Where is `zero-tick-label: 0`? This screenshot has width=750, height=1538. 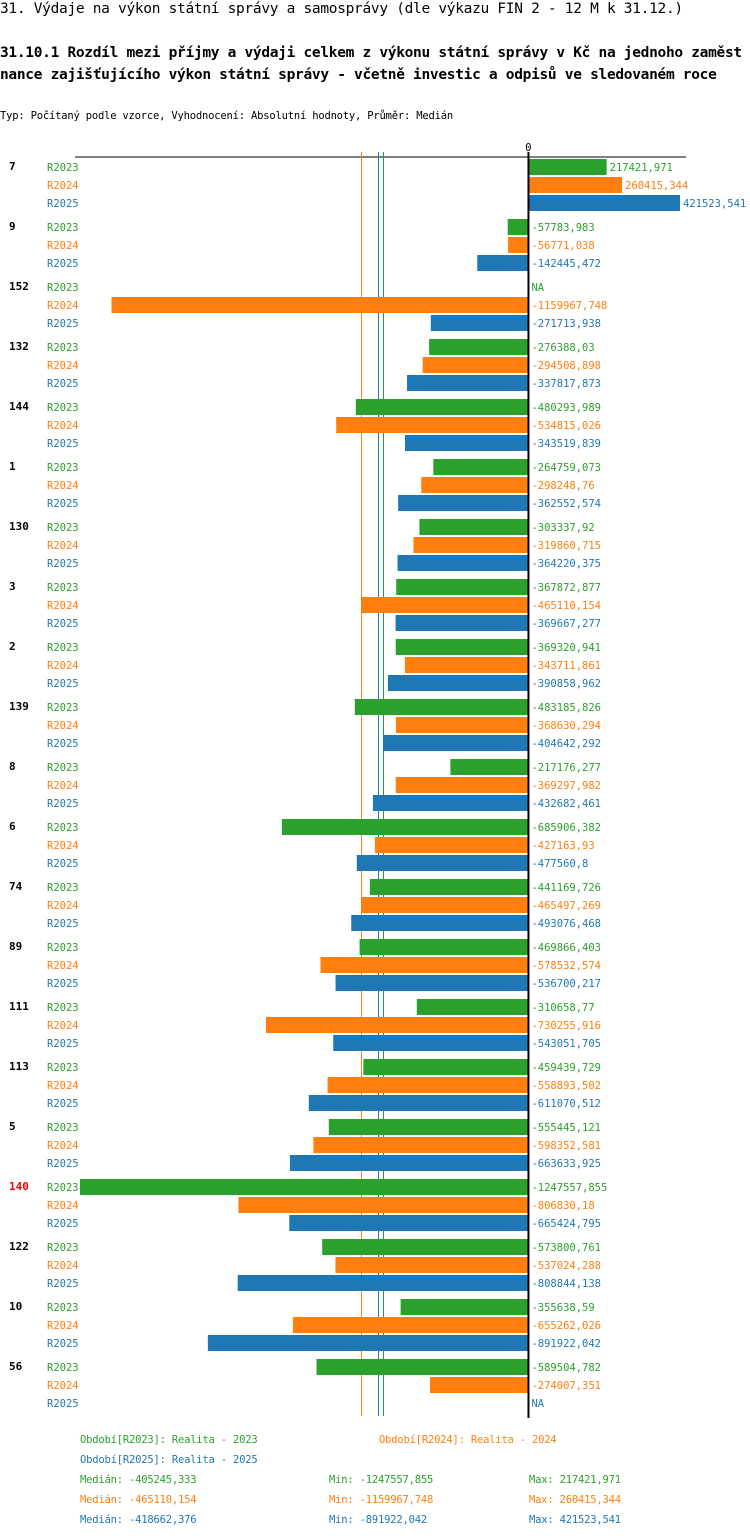 zero-tick-label: 0 is located at coordinates (528, 148).